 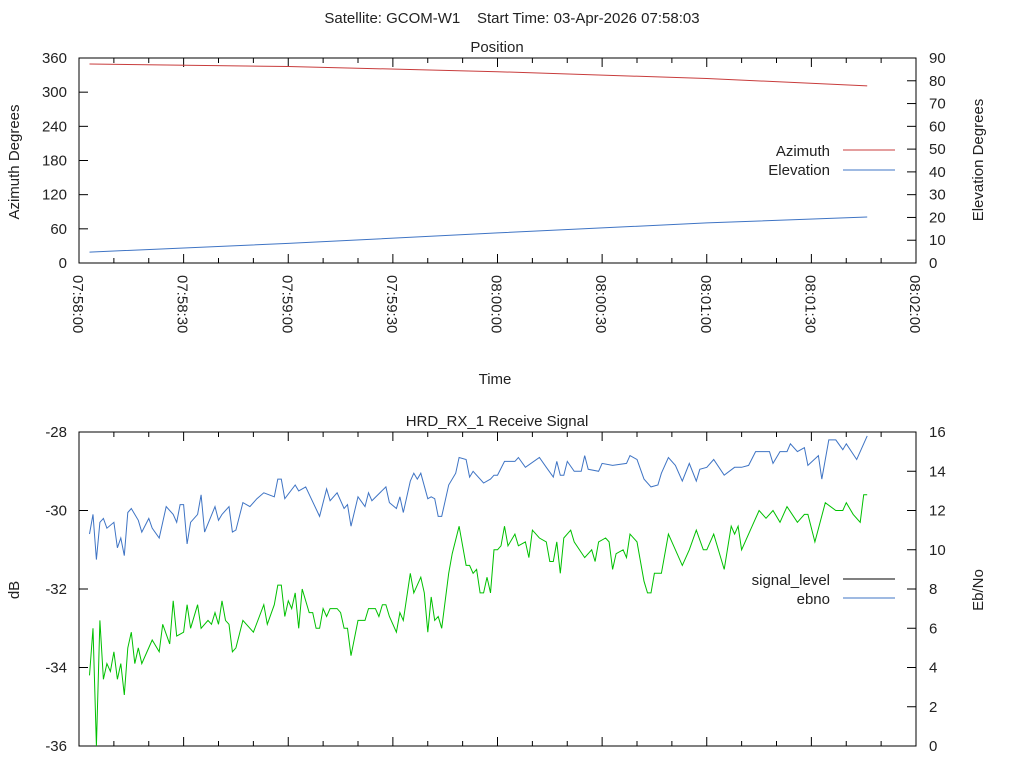 What do you see at coordinates (937, 432) in the screenshot?
I see `y2-tick-label: 16` at bounding box center [937, 432].